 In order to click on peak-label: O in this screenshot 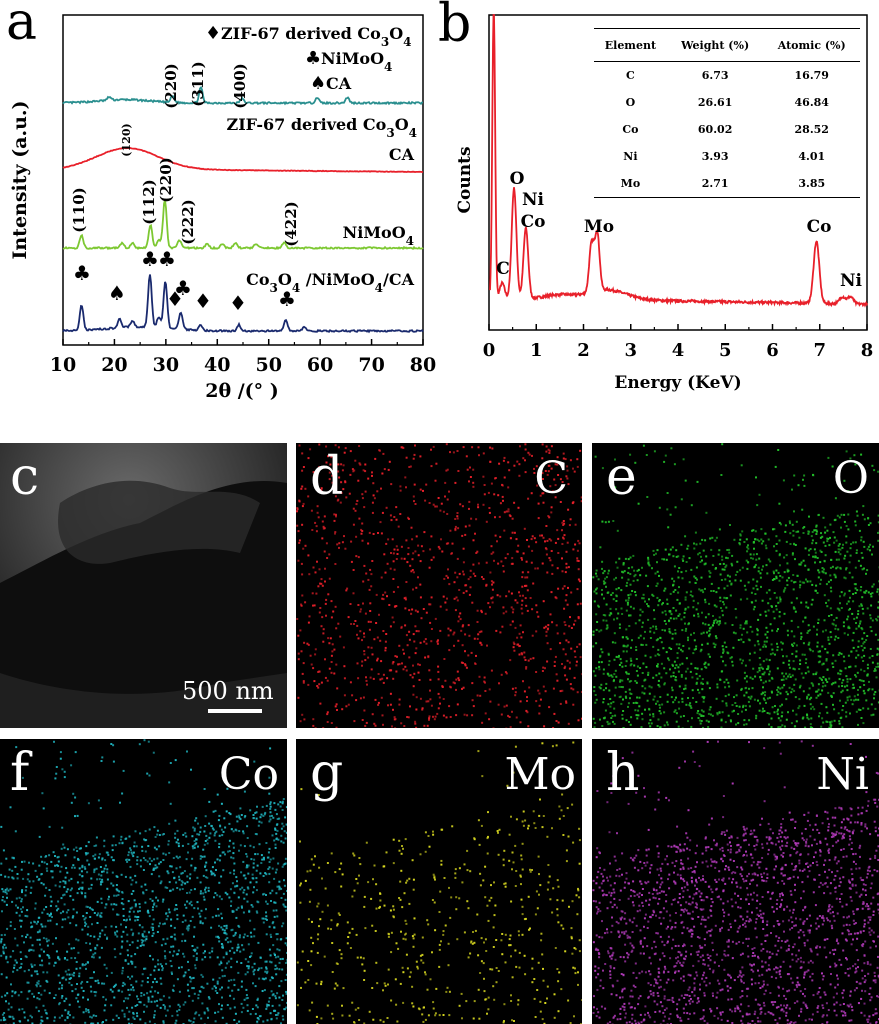, I will do `click(517, 179)`.